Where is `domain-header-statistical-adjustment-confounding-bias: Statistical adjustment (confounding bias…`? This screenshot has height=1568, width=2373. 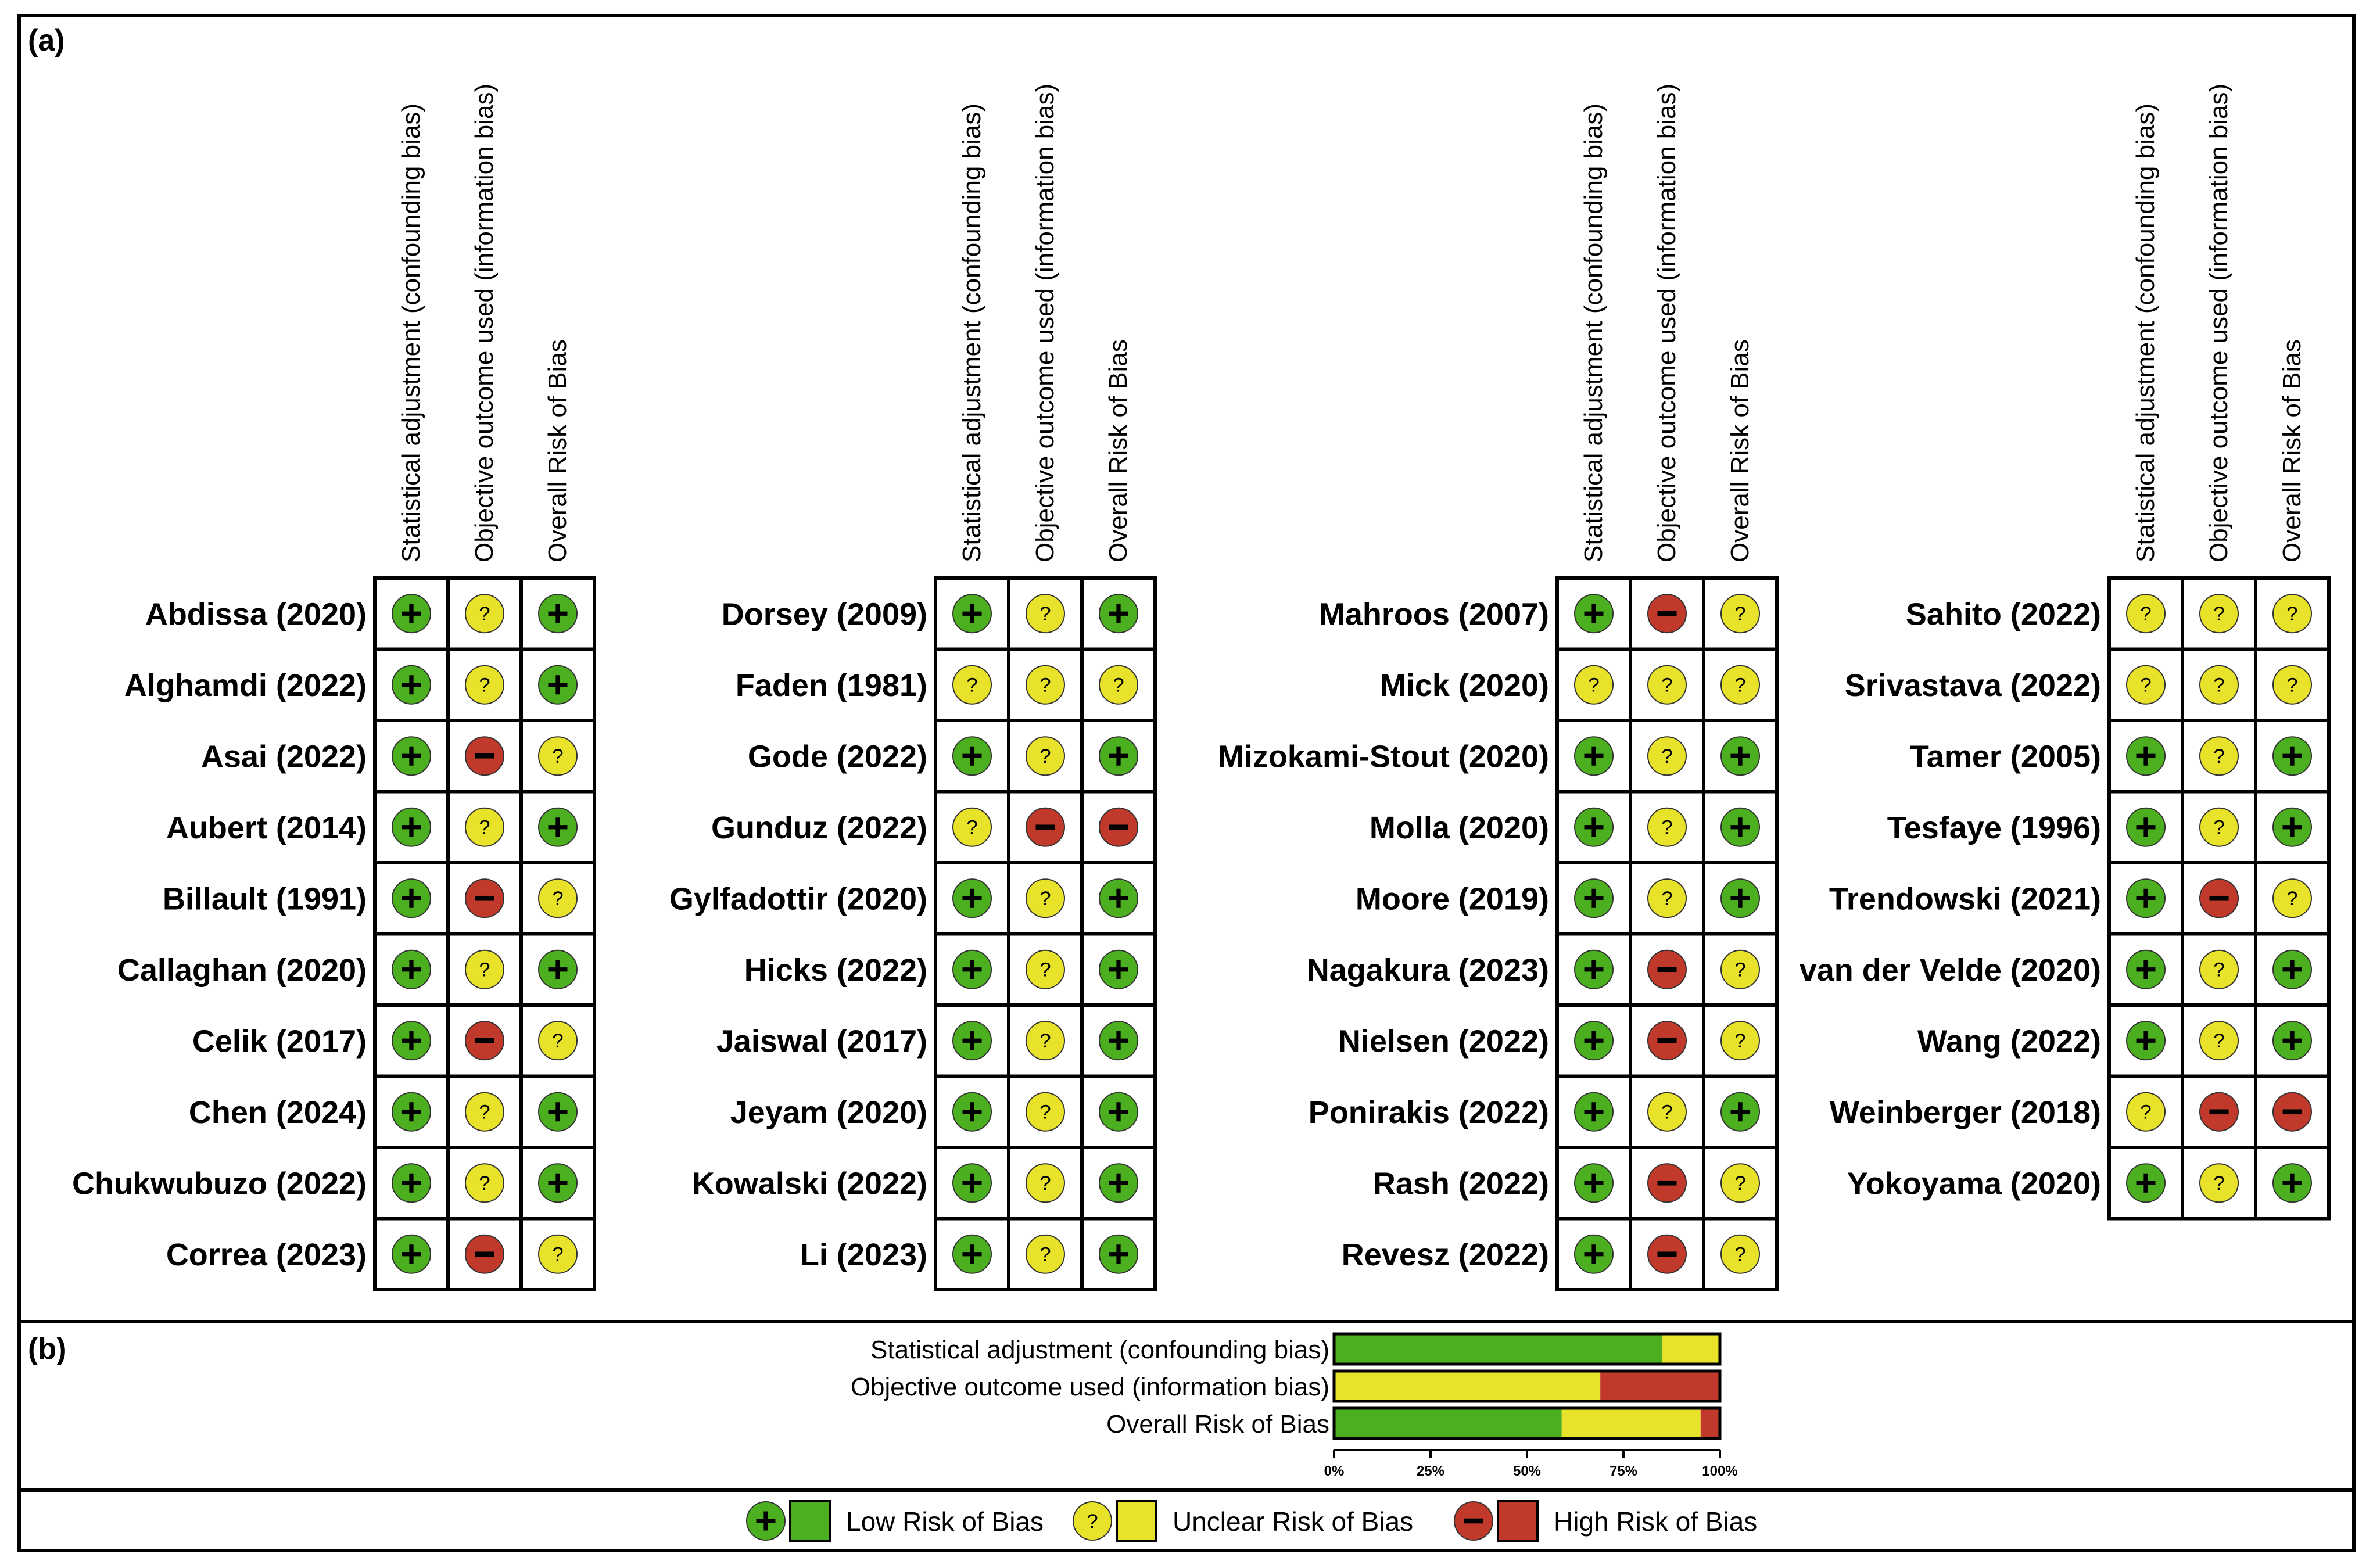 domain-header-statistical-adjustment-confounding-bias: Statistical adjustment (confounding bias… is located at coordinates (2146, 333).